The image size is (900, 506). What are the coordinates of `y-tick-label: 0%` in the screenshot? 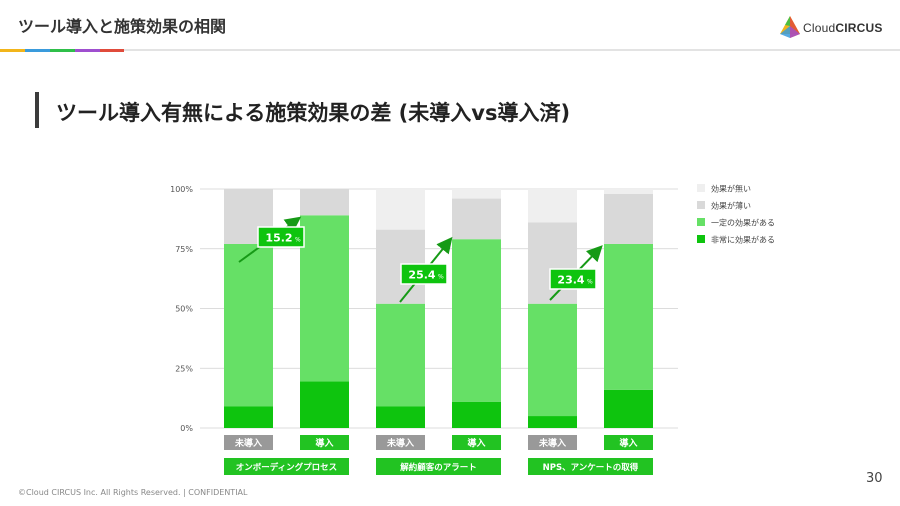 It's located at (186, 428).